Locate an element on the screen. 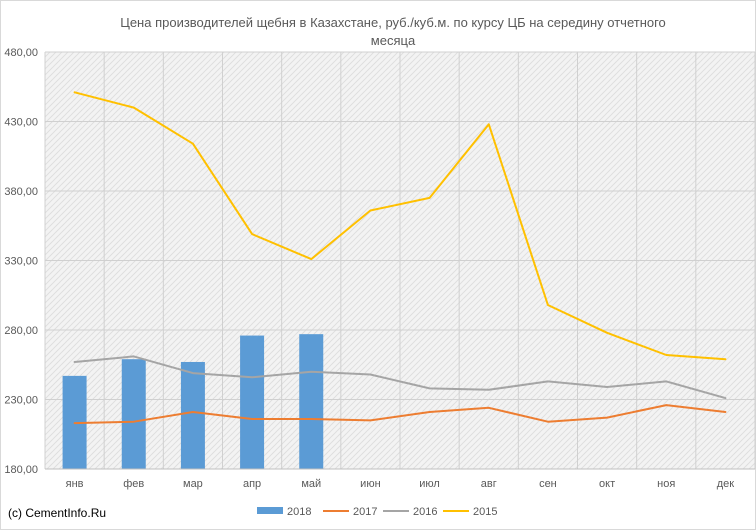  bar-2018-мар is located at coordinates (192, 415).